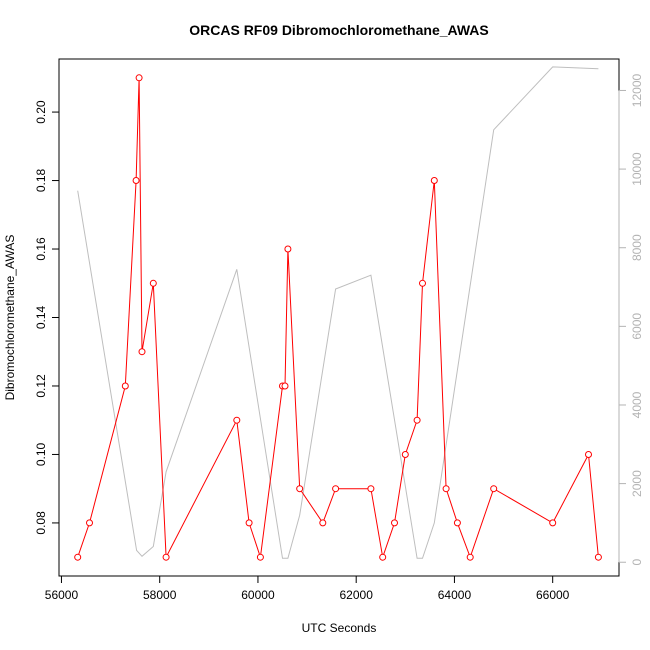 The image size is (650, 650). I want to click on y2-tick-label: 8000, so click(637, 247).